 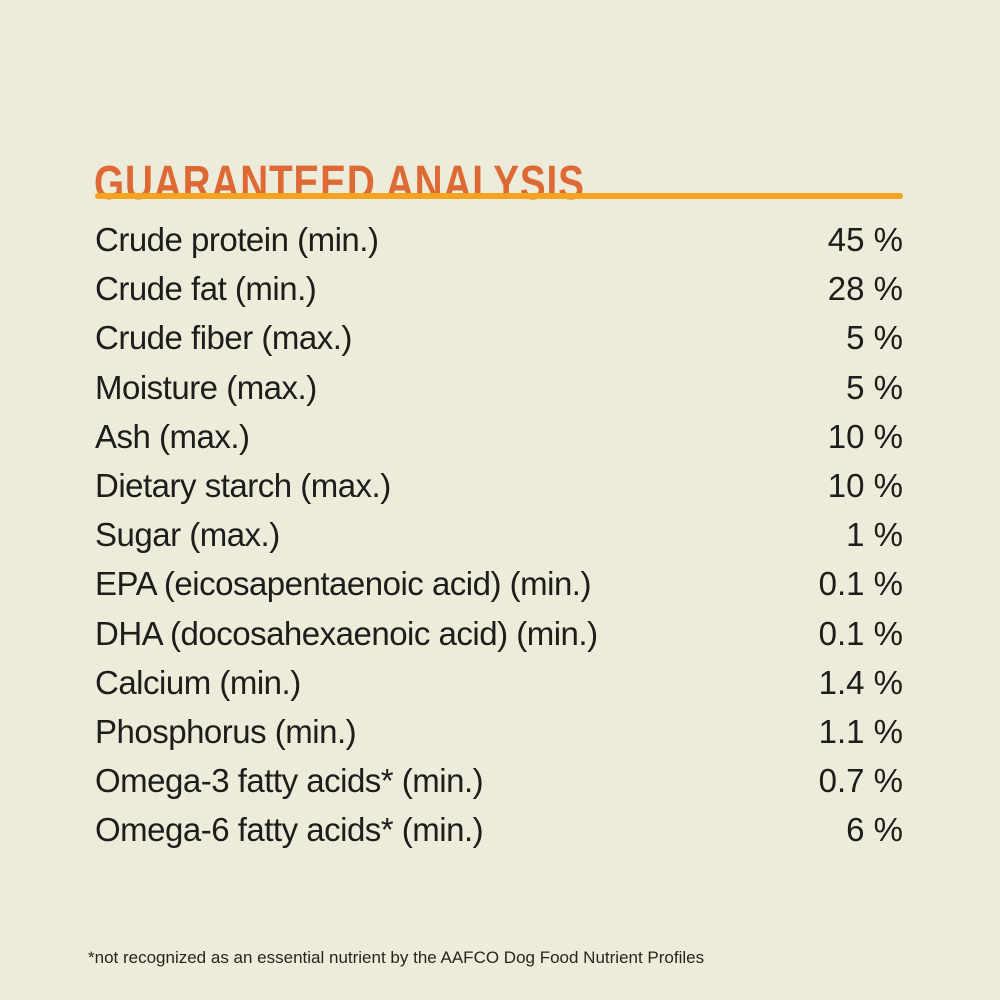 I want to click on nutrient-label: Calcium (min.), so click(x=198, y=682).